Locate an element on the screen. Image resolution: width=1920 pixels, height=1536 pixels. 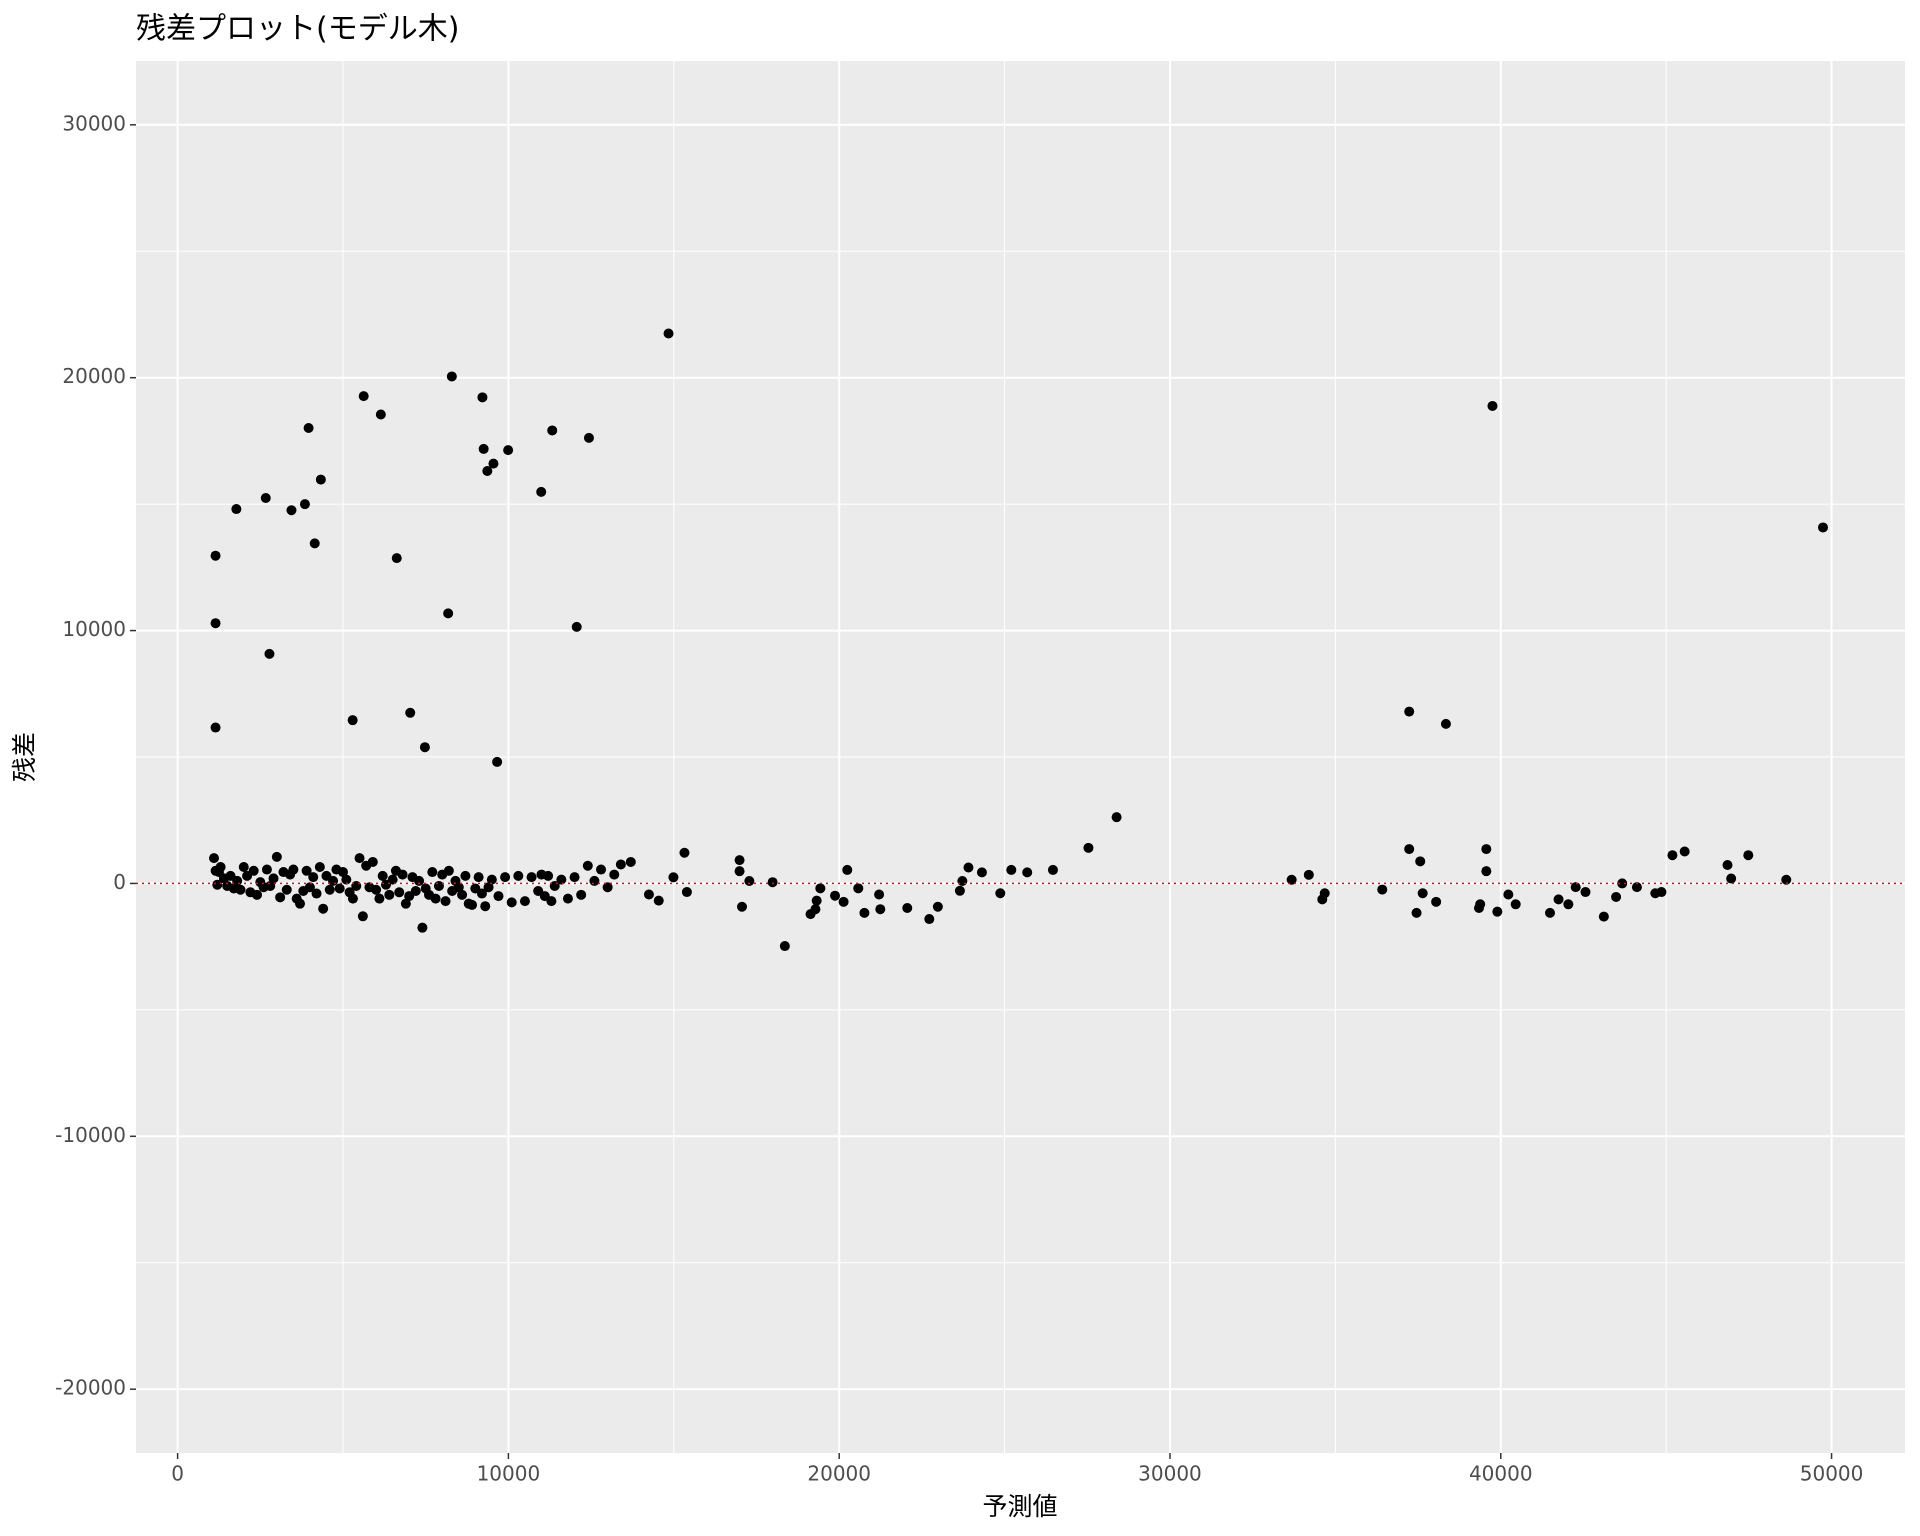
x-tick-label: 10000 is located at coordinates (509, 1474).